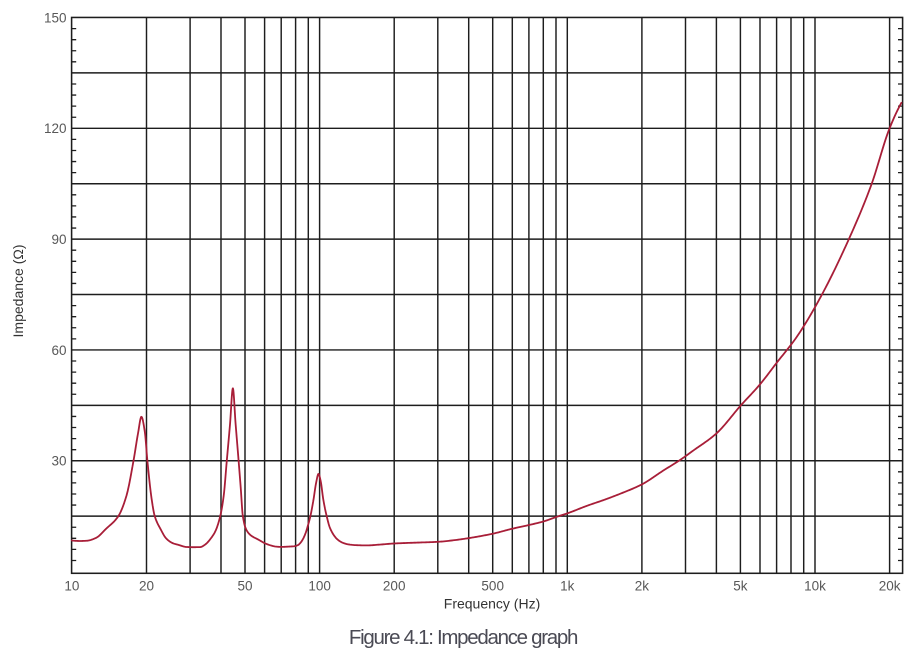 Image resolution: width=920 pixels, height=658 pixels. Describe the element at coordinates (58, 239) in the screenshot. I see `svg-text: 90` at that location.